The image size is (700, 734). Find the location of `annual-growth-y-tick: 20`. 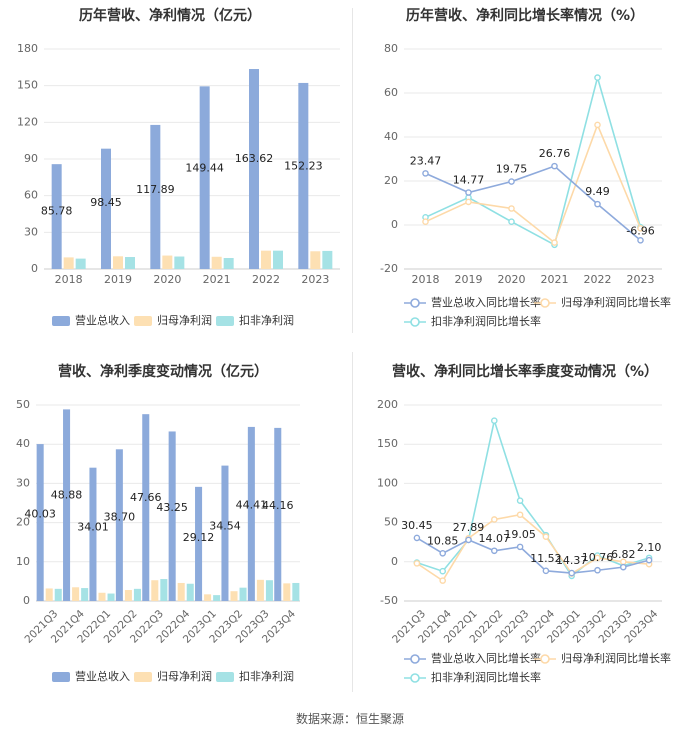

annual-growth-y-tick: 20 is located at coordinates (391, 180).